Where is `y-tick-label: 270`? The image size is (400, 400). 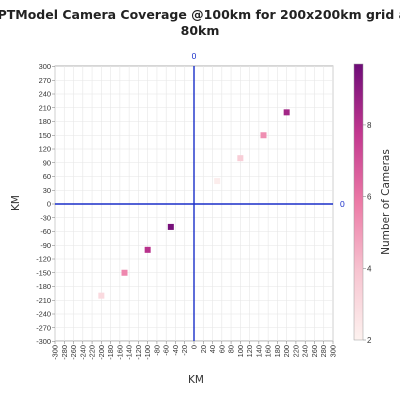
y-tick-label: 270 is located at coordinates (45, 80).